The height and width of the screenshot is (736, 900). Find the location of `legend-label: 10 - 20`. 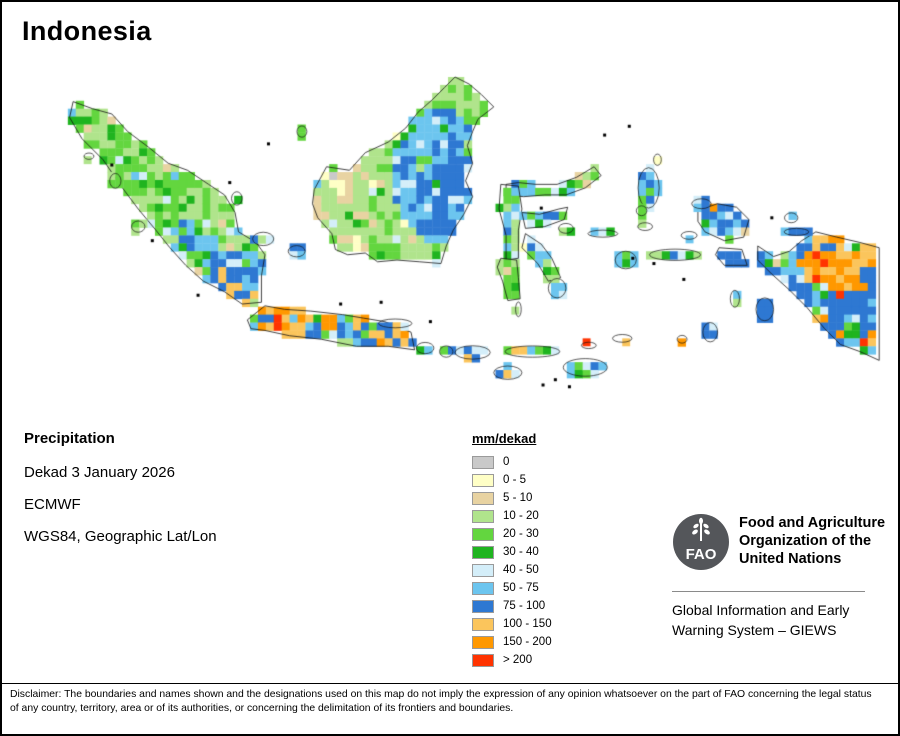

legend-label: 10 - 20 is located at coordinates (521, 516).